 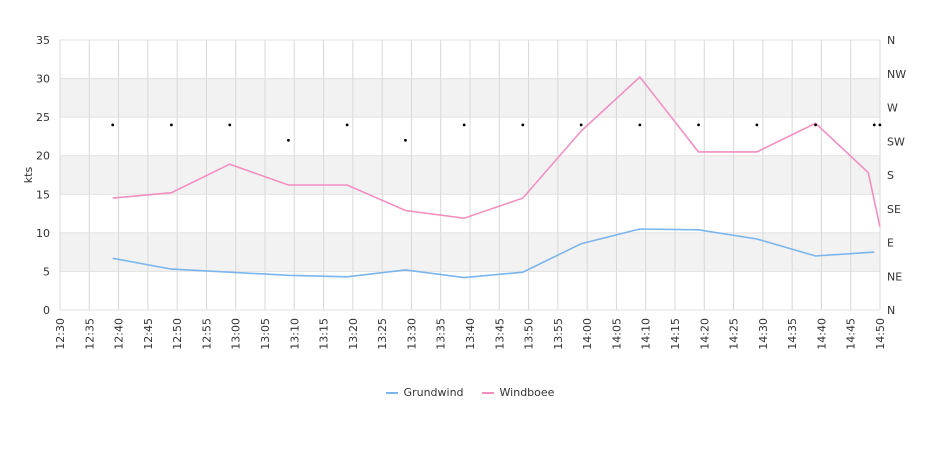 I want to click on x-tick-label: 14:40, so click(x=821, y=334).